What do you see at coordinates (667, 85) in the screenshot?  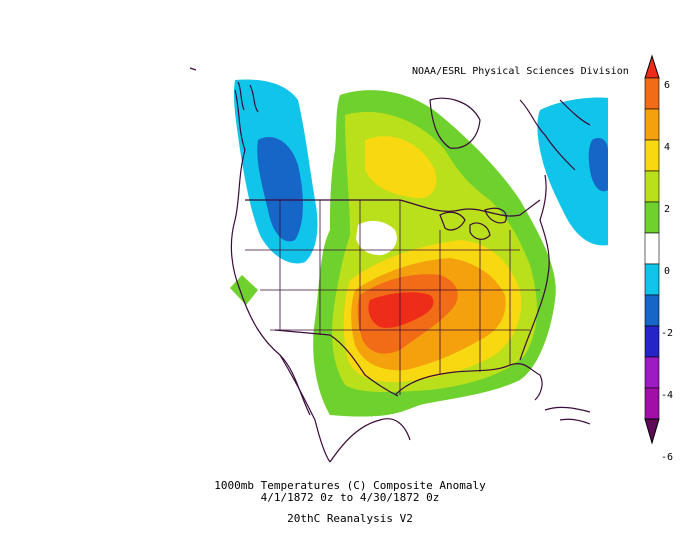 I see `colorbar-tick-label: 6` at bounding box center [667, 85].